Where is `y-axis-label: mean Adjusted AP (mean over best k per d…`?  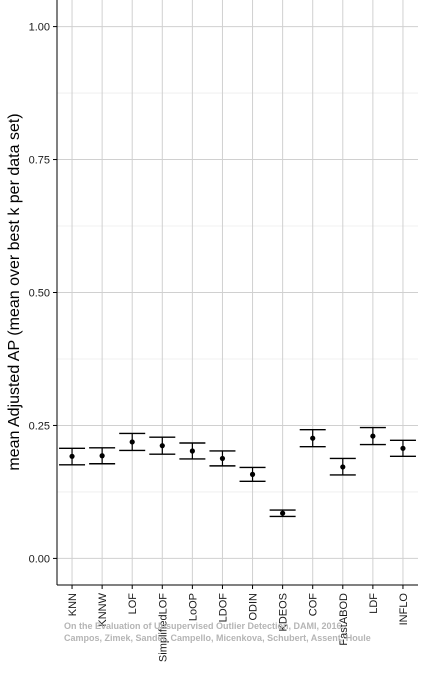
y-axis-label: mean Adjusted AP (mean over best k per d… is located at coordinates (14, 291).